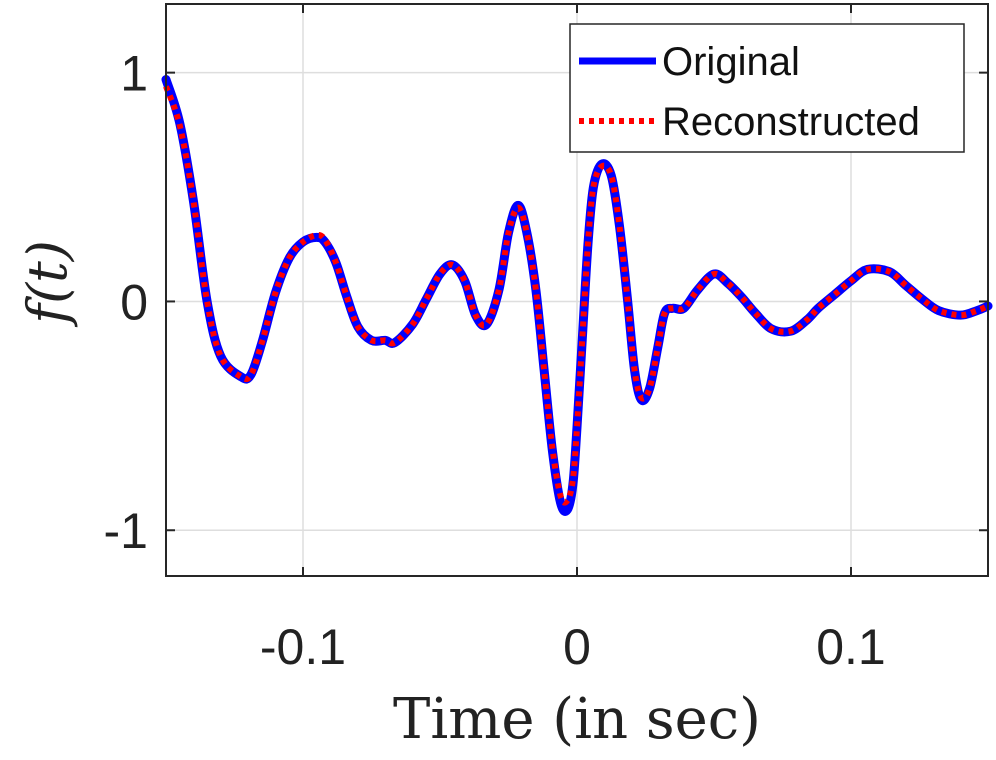  I want to click on legend: Original Reconstructed, so click(767, 88).